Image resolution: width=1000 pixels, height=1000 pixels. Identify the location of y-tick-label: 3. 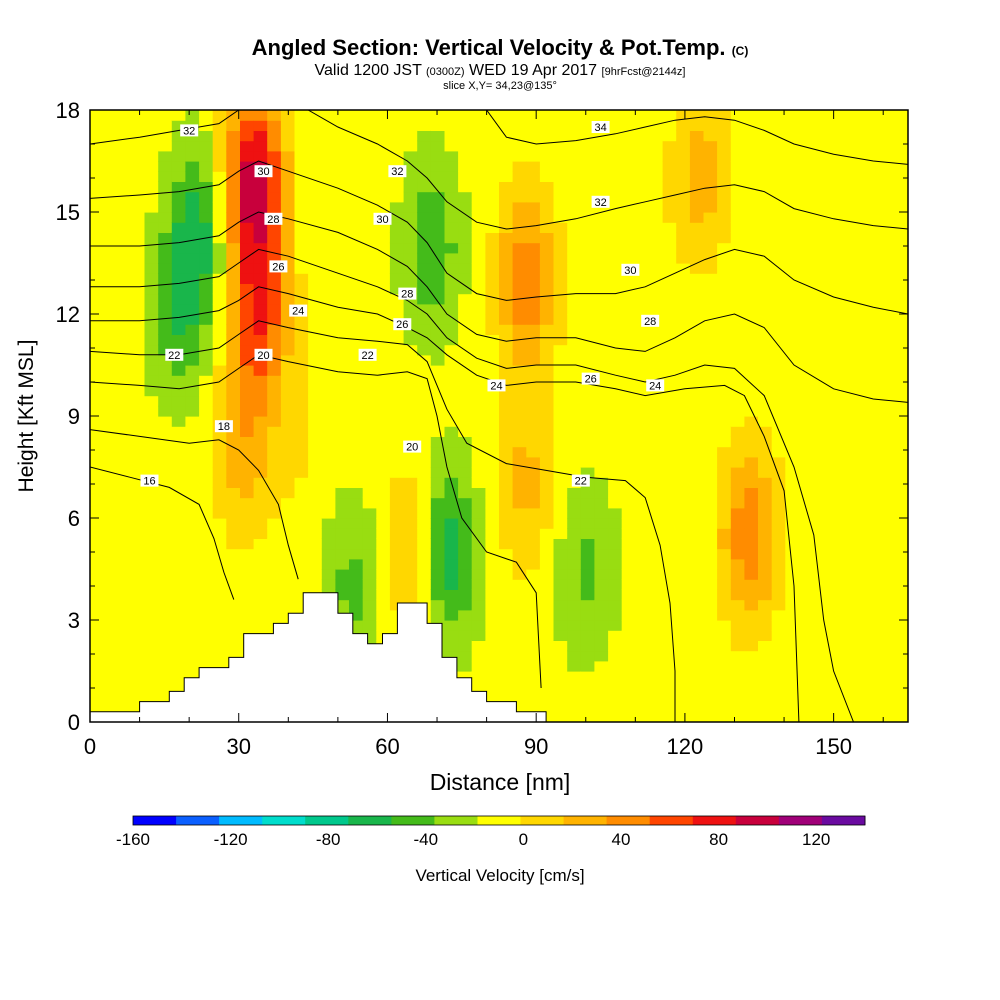
(74, 620).